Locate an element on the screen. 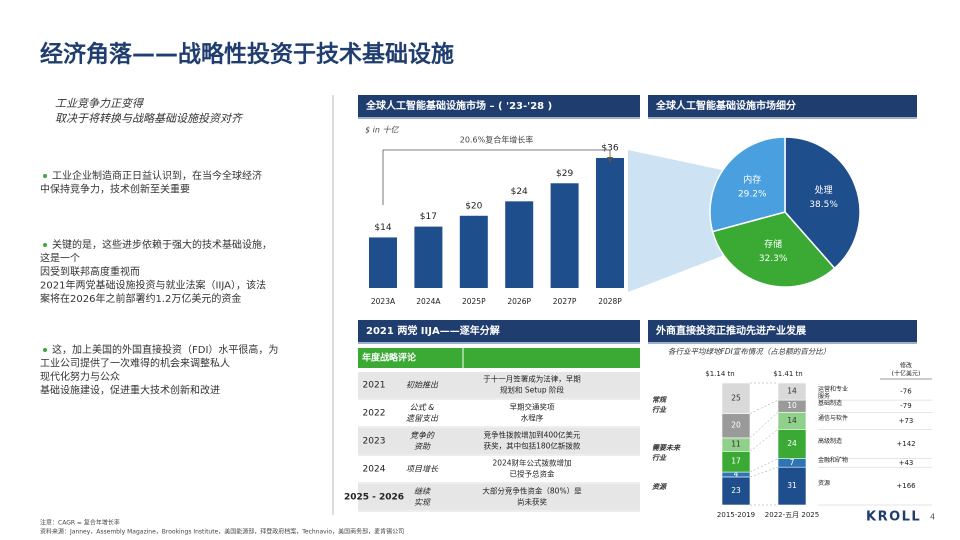  group-label: 常规 is located at coordinates (659, 399).